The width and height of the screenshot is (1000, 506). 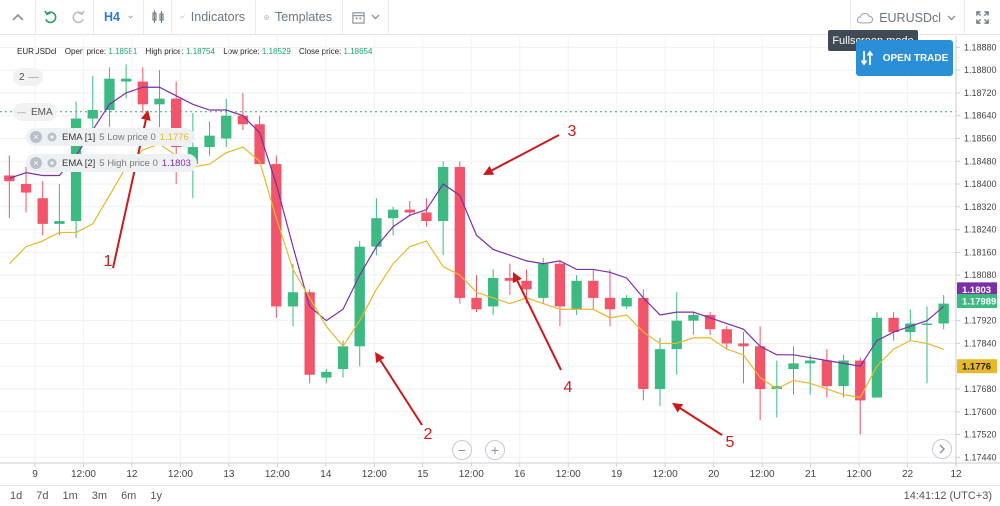 I want to click on range-1d: 1d, so click(x=16, y=496).